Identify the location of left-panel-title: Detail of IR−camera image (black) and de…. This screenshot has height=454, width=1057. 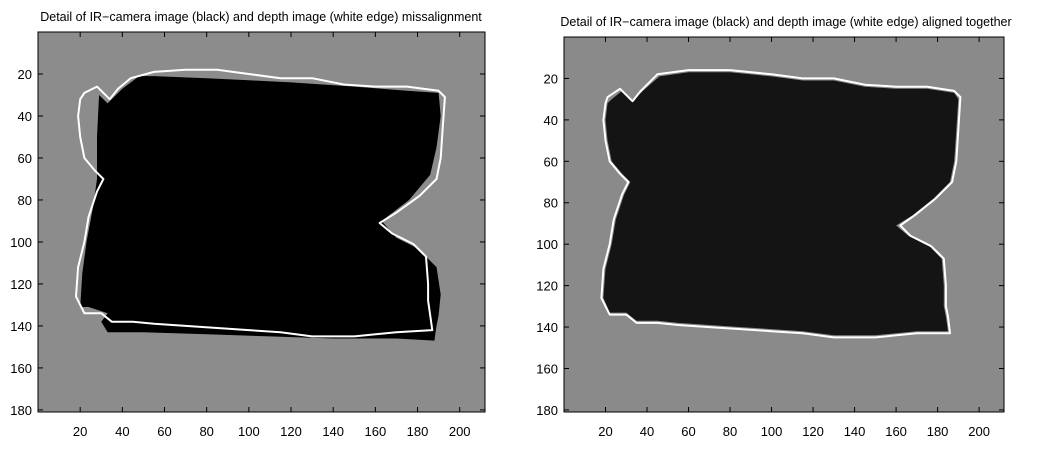
(261, 17).